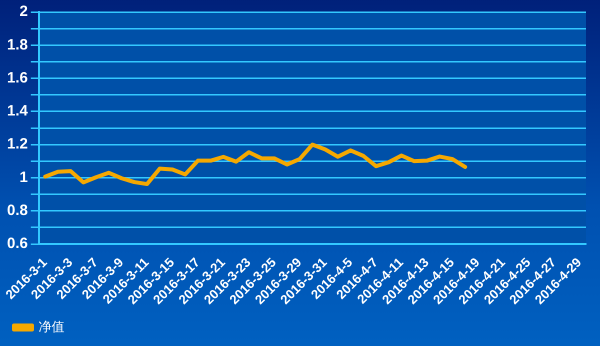 The image size is (600, 346). I want to click on y-tick-label: 1.4, so click(17, 111).